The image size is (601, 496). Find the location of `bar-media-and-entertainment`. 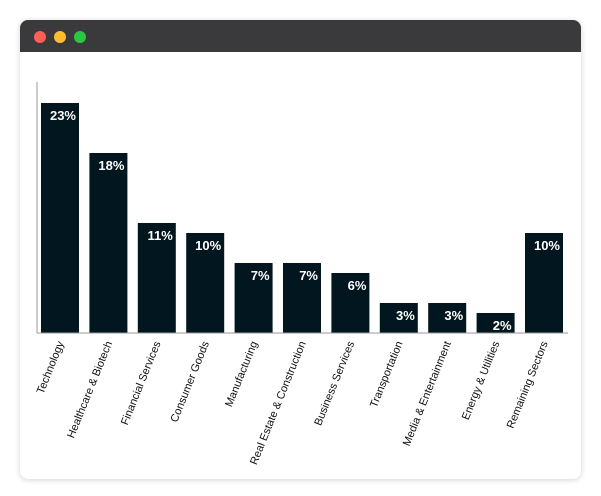

bar-media-and-entertainment is located at coordinates (447, 318).